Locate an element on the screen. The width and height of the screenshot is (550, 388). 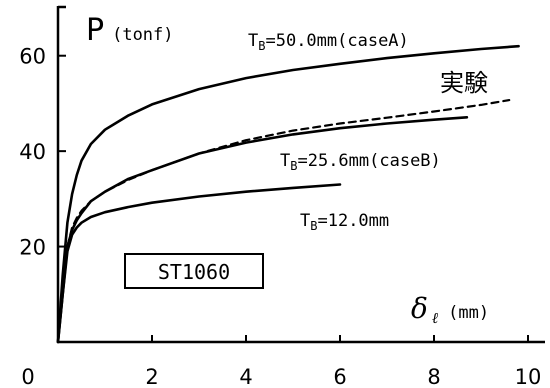
x-axis-label: δ ℓ (mm) is located at coordinates (450, 309).